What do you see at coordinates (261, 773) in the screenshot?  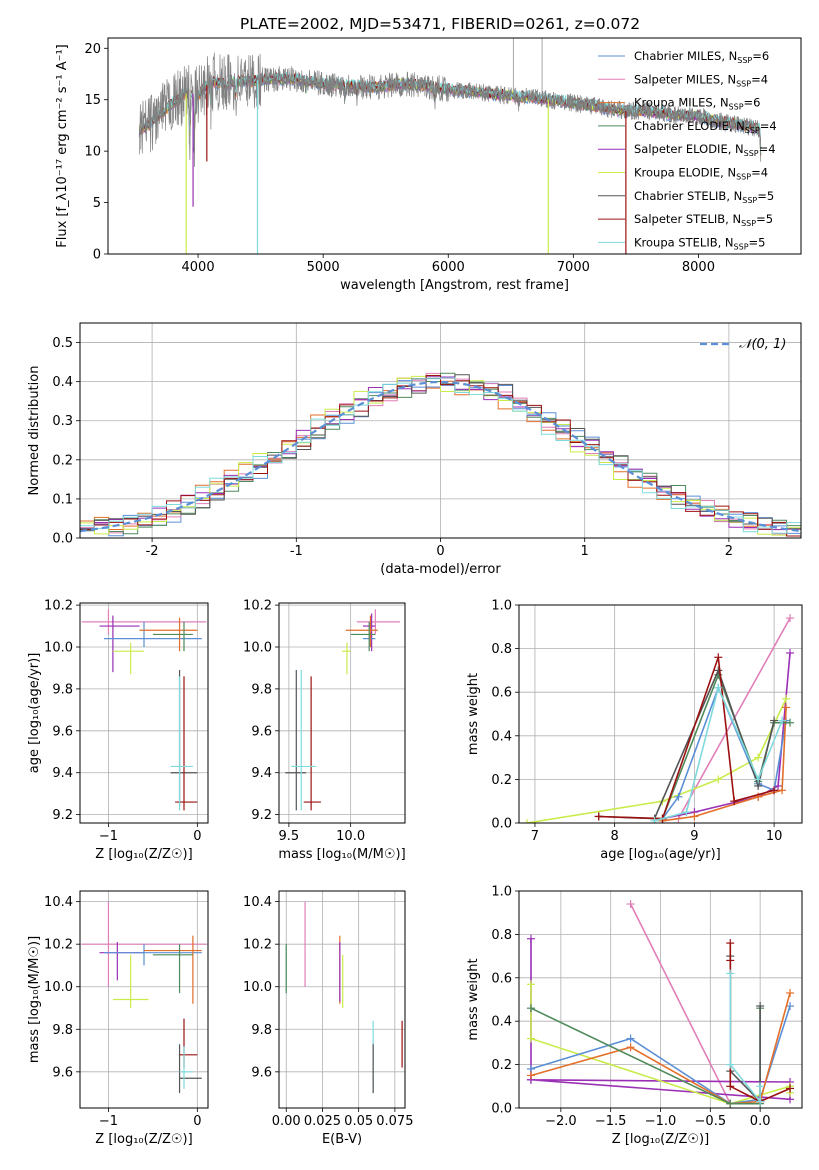 I see `y-tick-label: 9.4` at bounding box center [261, 773].